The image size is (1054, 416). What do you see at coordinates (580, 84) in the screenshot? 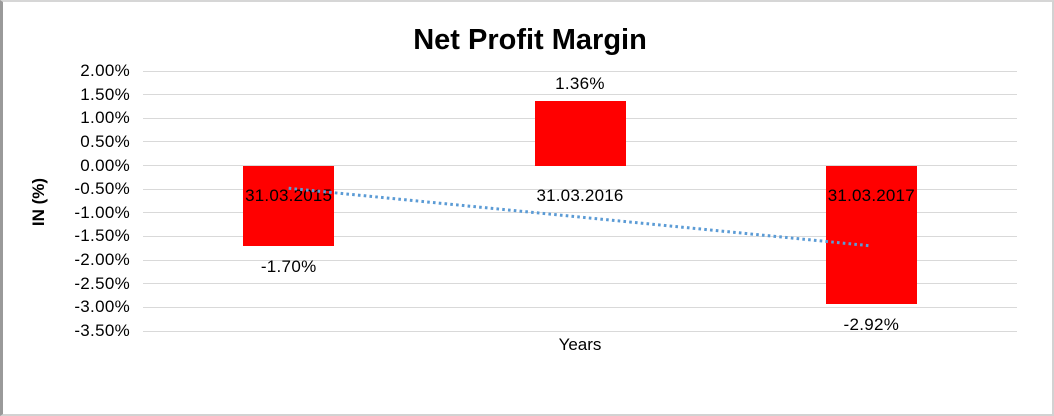
I see `bar-value-label: 1.36%` at bounding box center [580, 84].